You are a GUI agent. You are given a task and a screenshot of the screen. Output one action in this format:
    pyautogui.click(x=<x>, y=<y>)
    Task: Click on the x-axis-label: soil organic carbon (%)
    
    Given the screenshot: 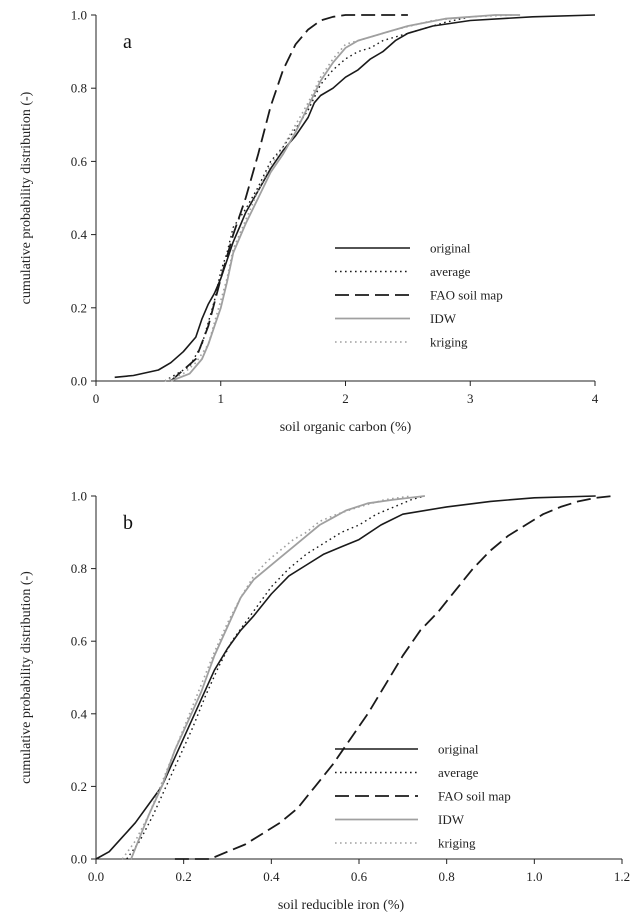 What is the action you would take?
    pyautogui.click(x=346, y=427)
    